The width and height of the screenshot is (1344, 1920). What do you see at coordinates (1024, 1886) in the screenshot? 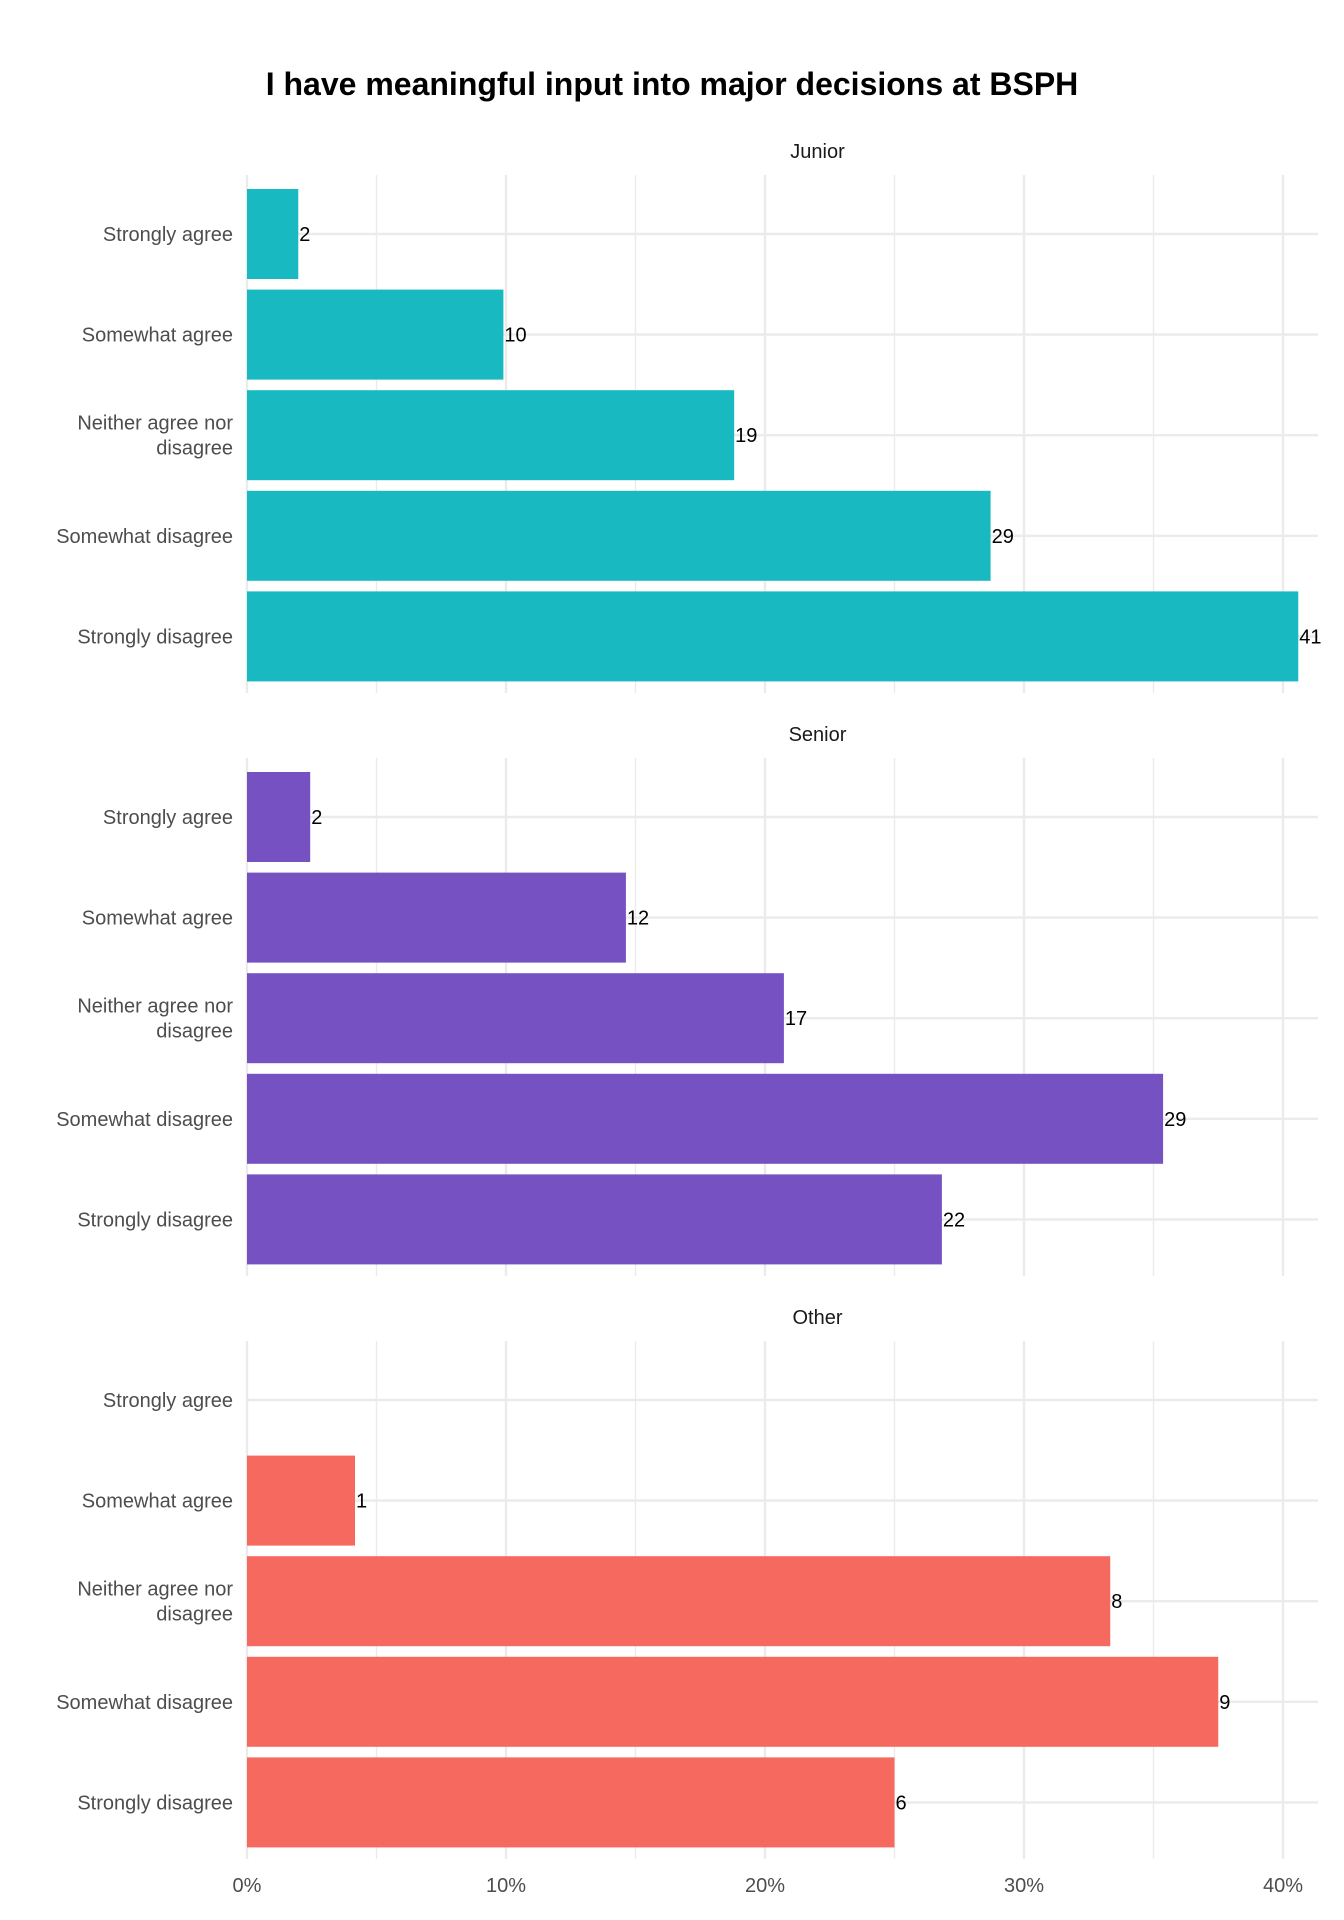
I see `x-tick-label: 30%` at bounding box center [1024, 1886].